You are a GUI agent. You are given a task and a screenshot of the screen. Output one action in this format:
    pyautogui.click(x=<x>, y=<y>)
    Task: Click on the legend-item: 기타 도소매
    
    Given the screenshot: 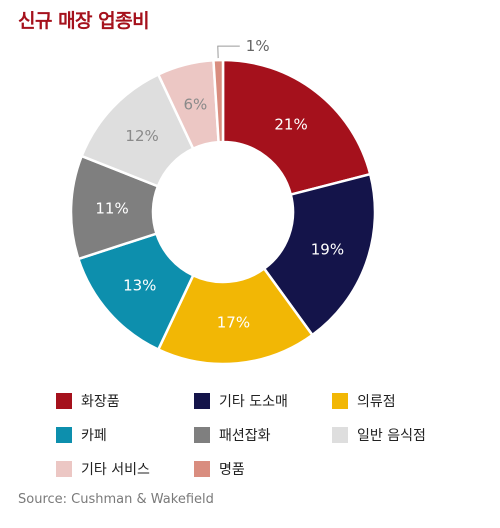 What is the action you would take?
    pyautogui.click(x=263, y=401)
    